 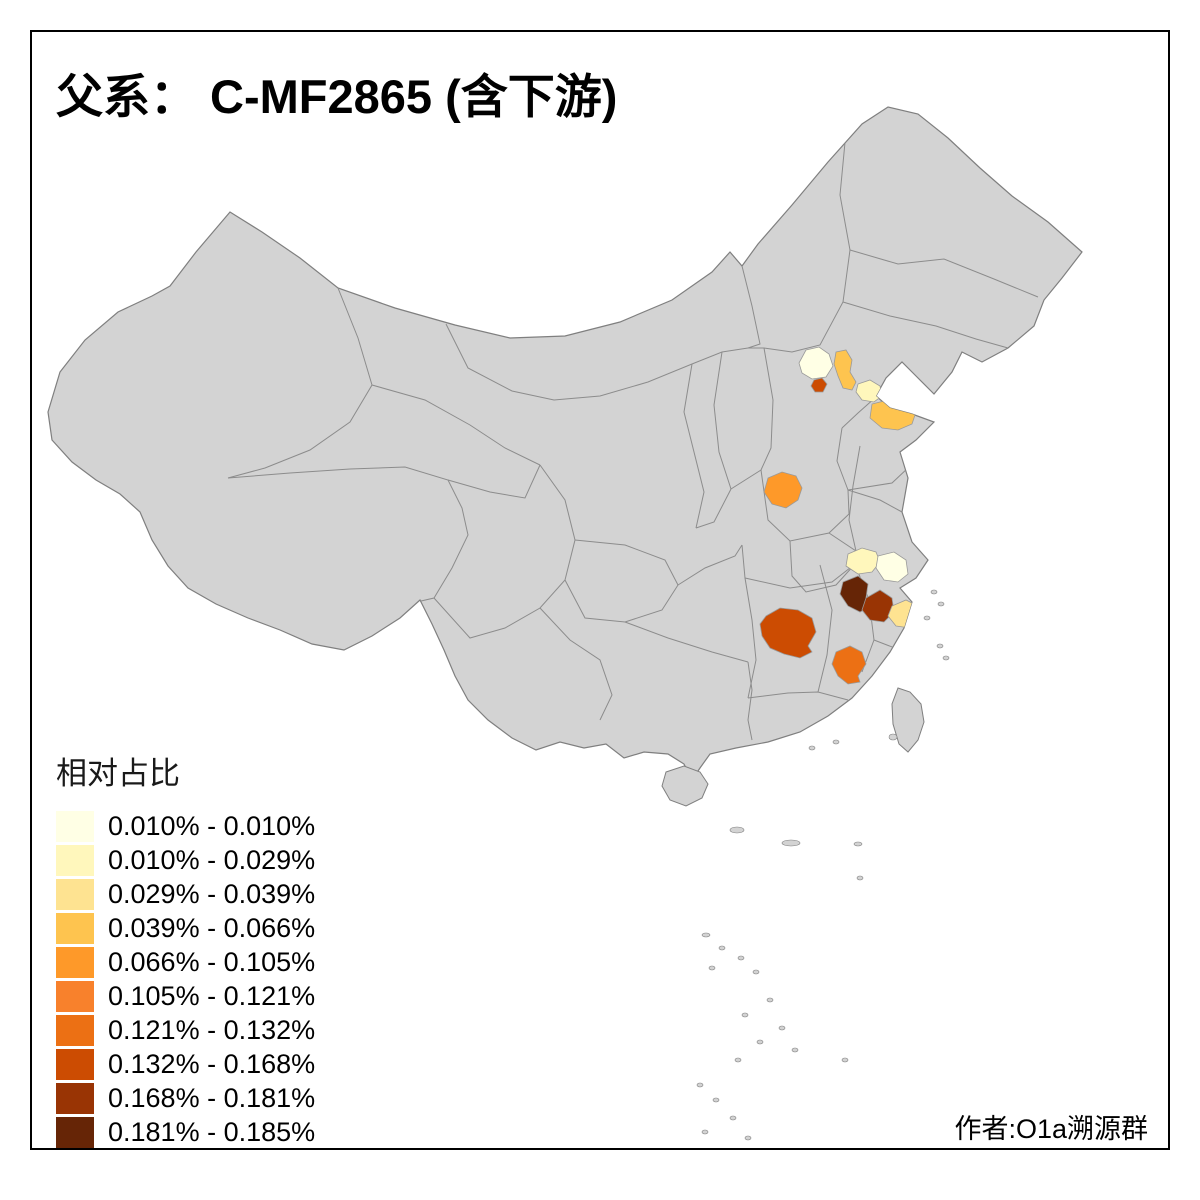 I want to click on legend-label: 0.181% - 0.185%, so click(x=212, y=1131).